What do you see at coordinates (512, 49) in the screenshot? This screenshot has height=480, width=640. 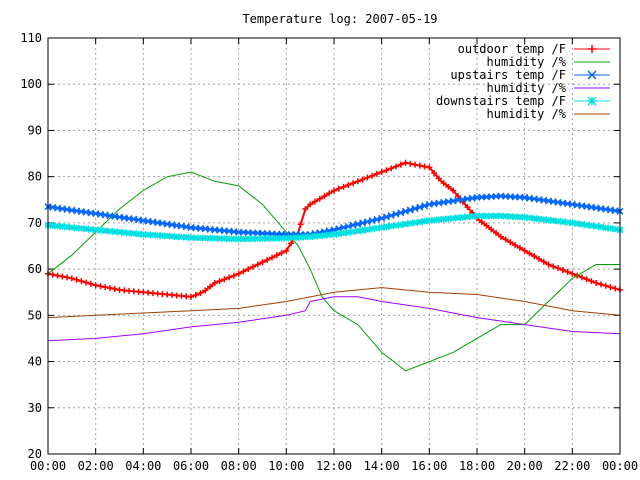 I see `legend-label: outdoor temp /F` at bounding box center [512, 49].